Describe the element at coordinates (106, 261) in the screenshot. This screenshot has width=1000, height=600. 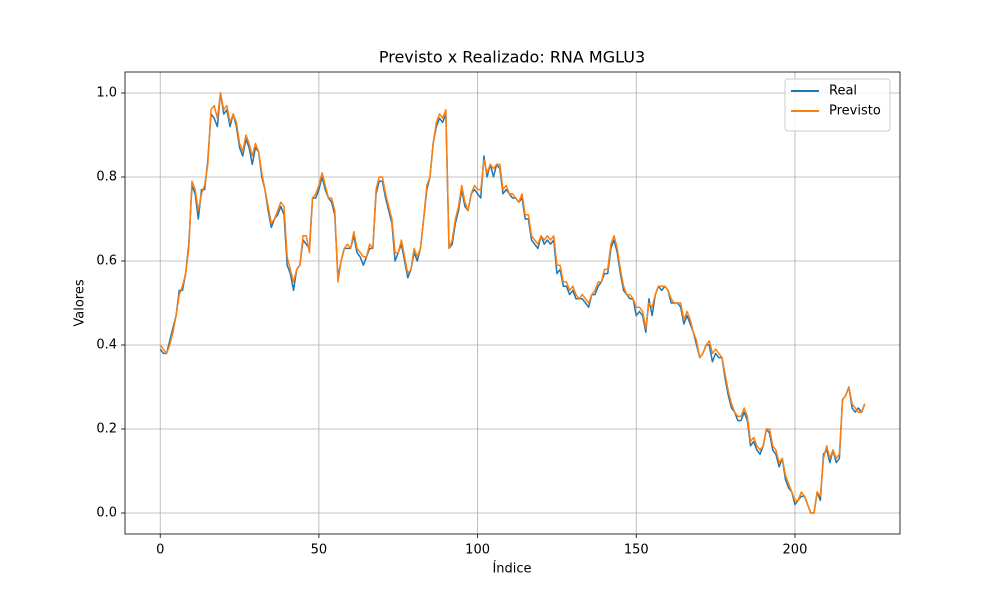
I see `y-tick-label: 0.6` at that location.